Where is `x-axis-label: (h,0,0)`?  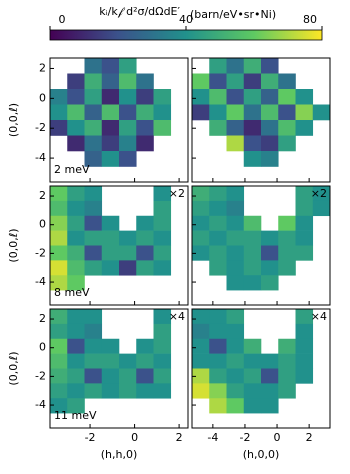 x-axis-label: (h,0,0) is located at coordinates (261, 454).